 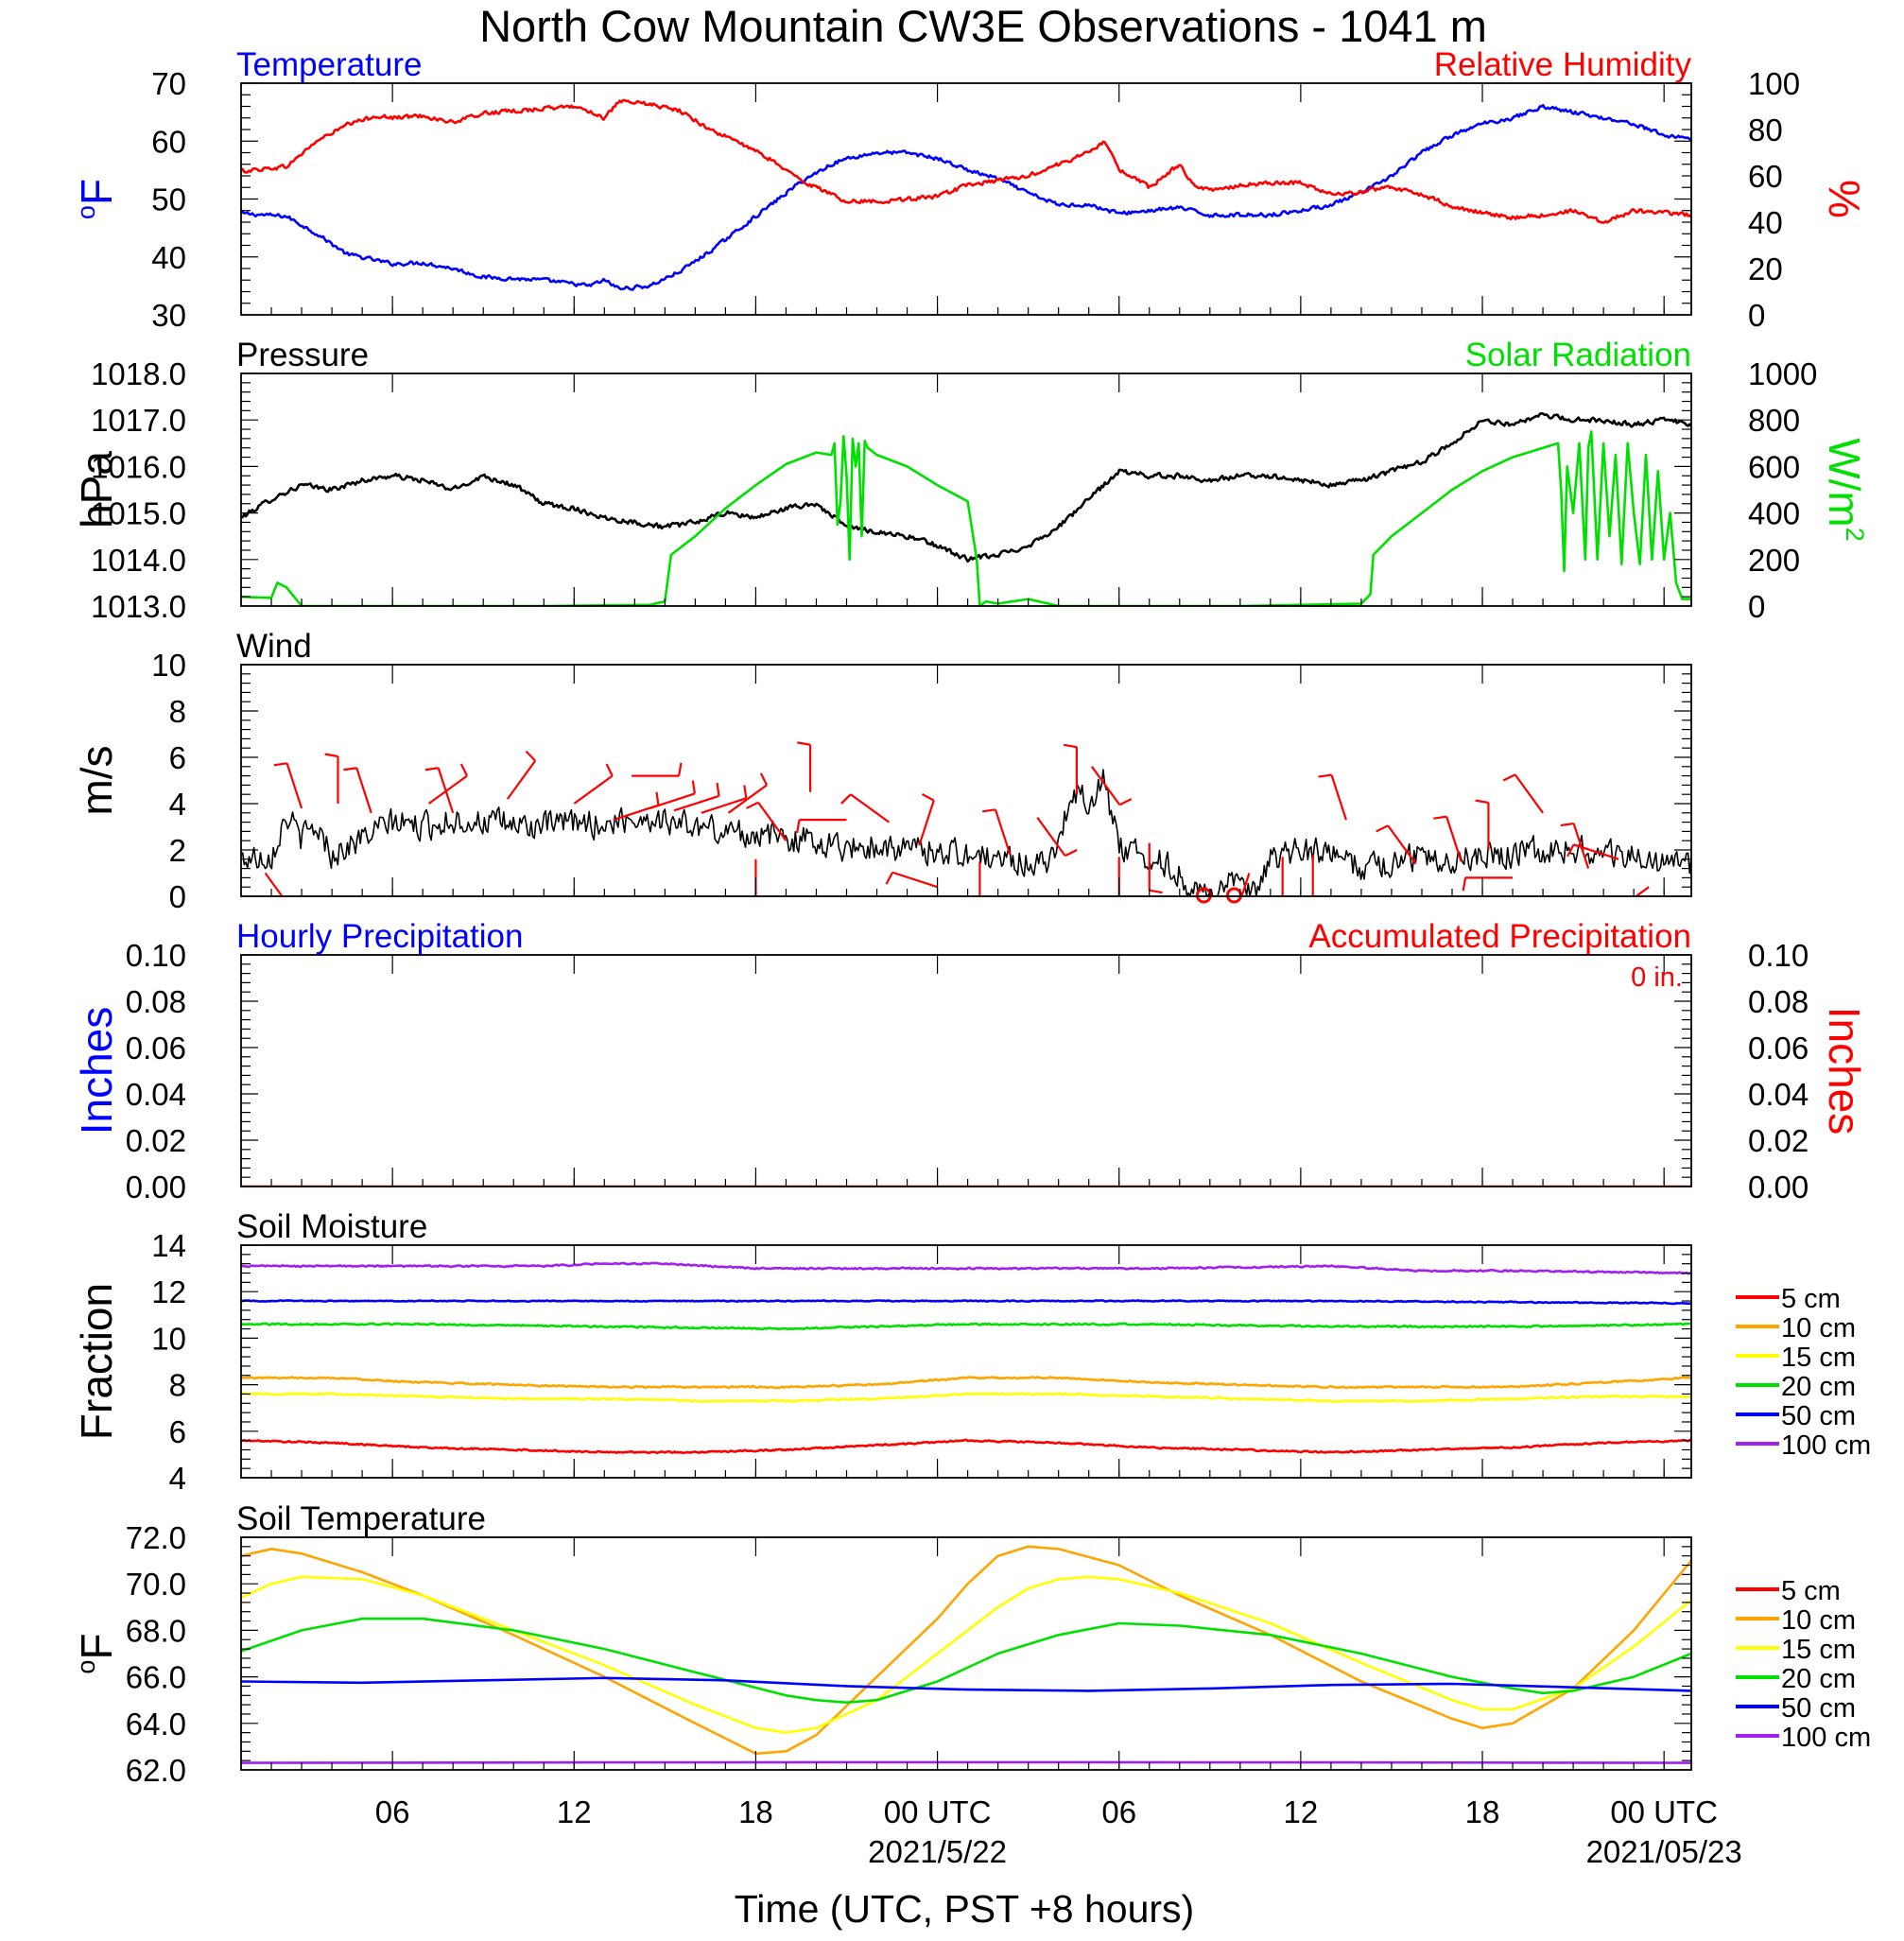 I want to click on y-axis-label: Fraction, so click(x=96, y=1362).